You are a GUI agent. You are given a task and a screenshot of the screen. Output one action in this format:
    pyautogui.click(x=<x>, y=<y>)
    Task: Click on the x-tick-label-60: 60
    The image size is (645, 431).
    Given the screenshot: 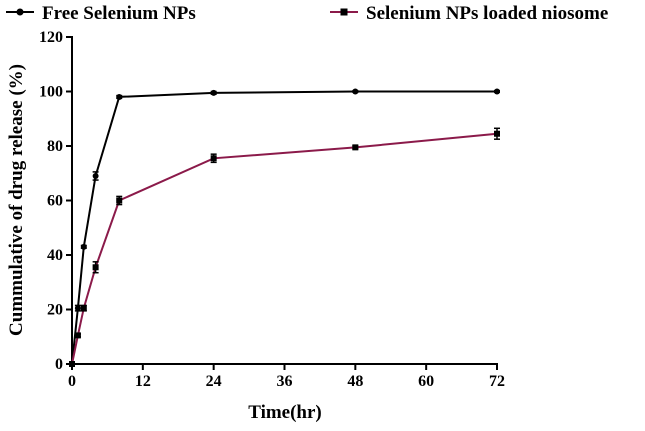 What is the action you would take?
    pyautogui.click(x=426, y=381)
    